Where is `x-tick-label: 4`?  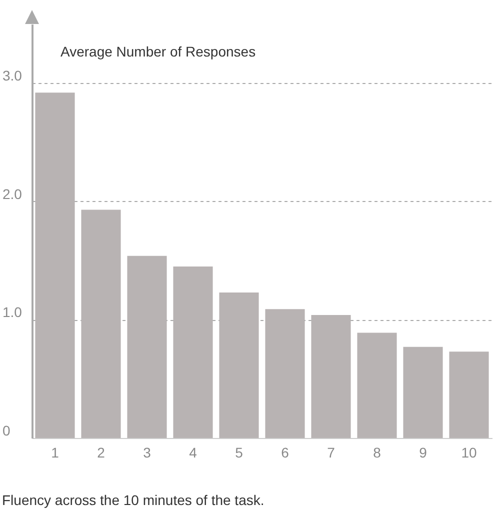 x-tick-label: 4 is located at coordinates (193, 452).